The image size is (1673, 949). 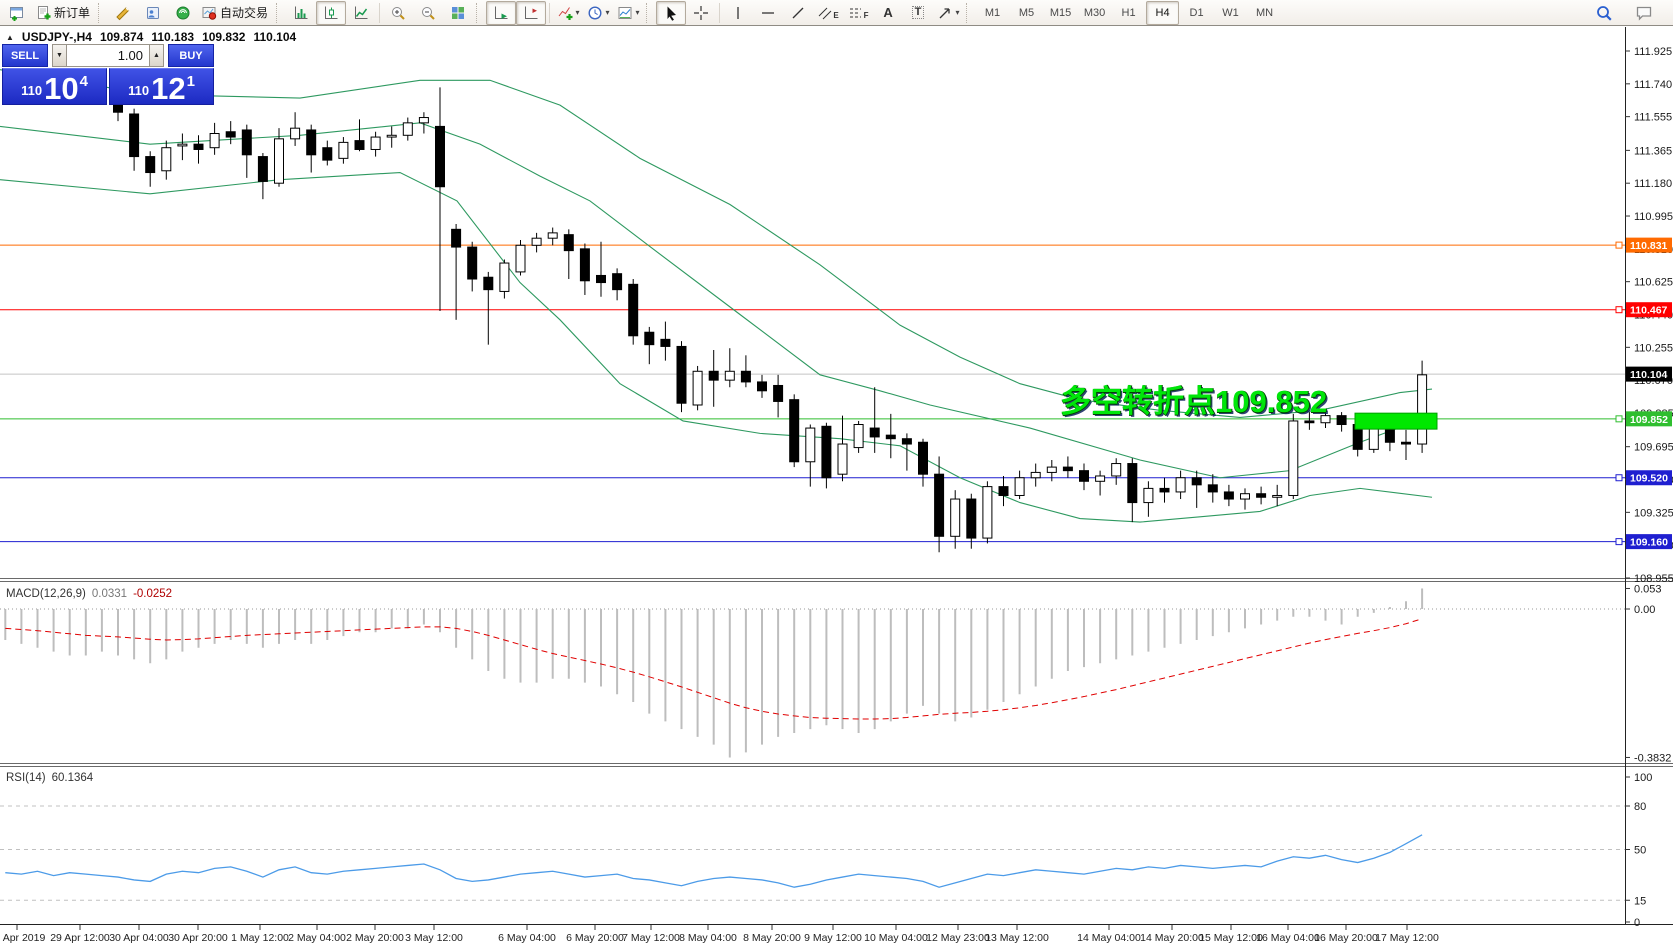 I want to click on chat-button, so click(x=1644, y=13).